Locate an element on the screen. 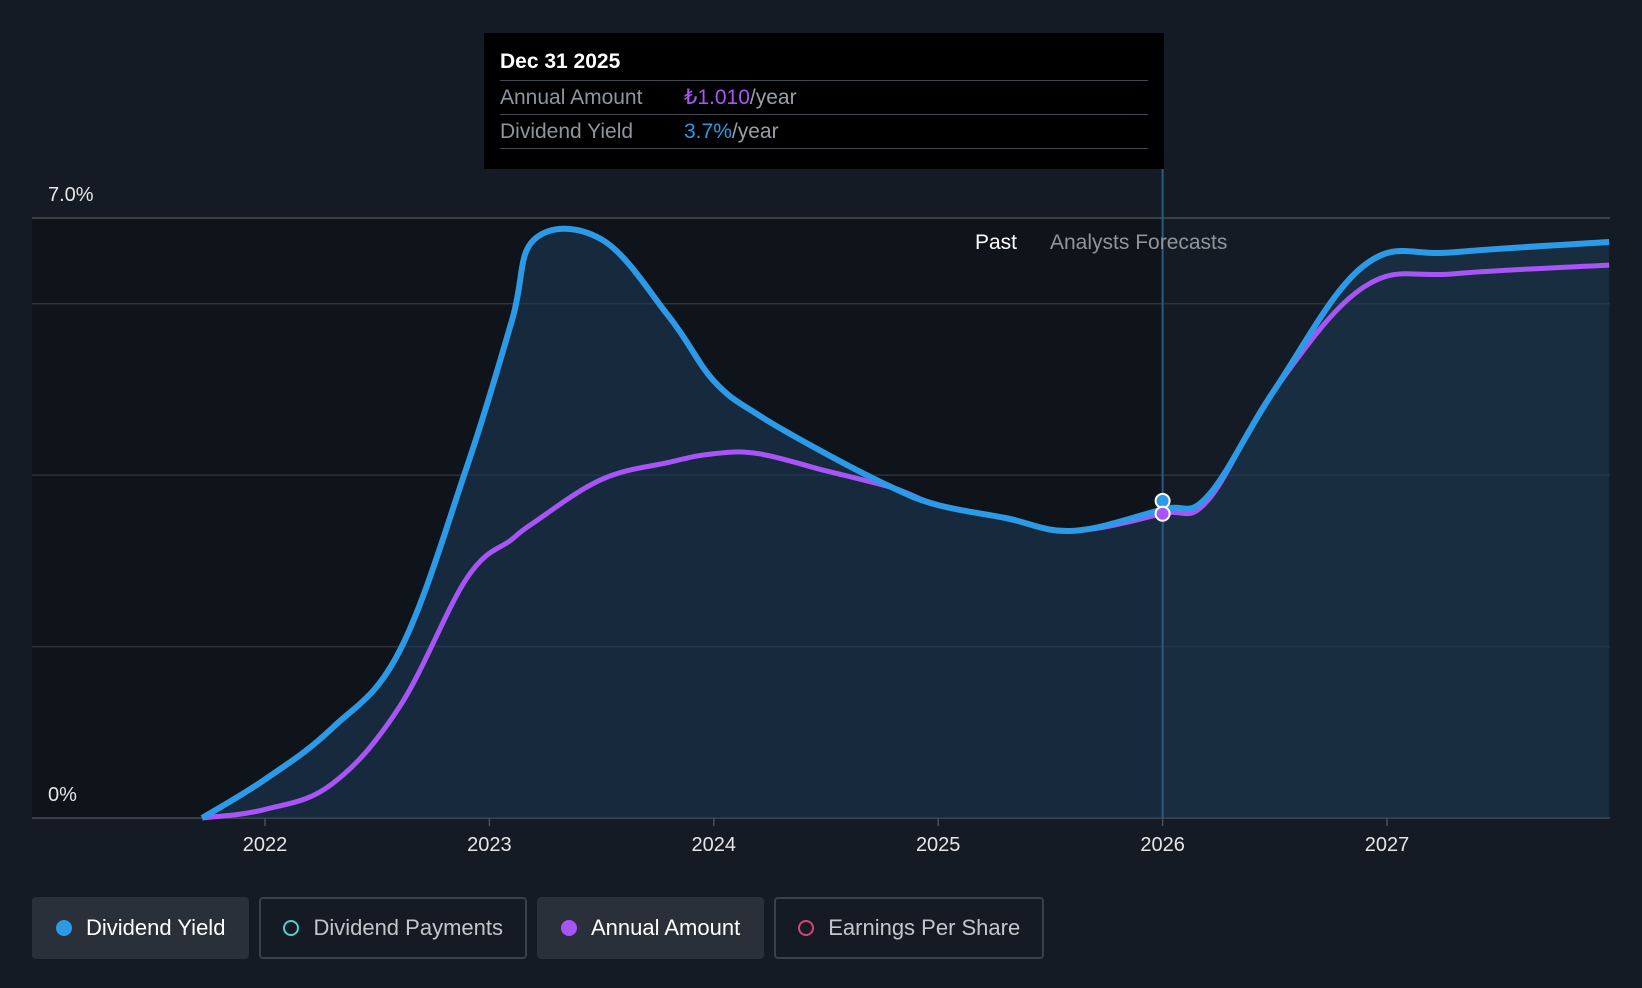 The image size is (1642, 988). tooltip-label: Dividend Yield is located at coordinates (567, 131).